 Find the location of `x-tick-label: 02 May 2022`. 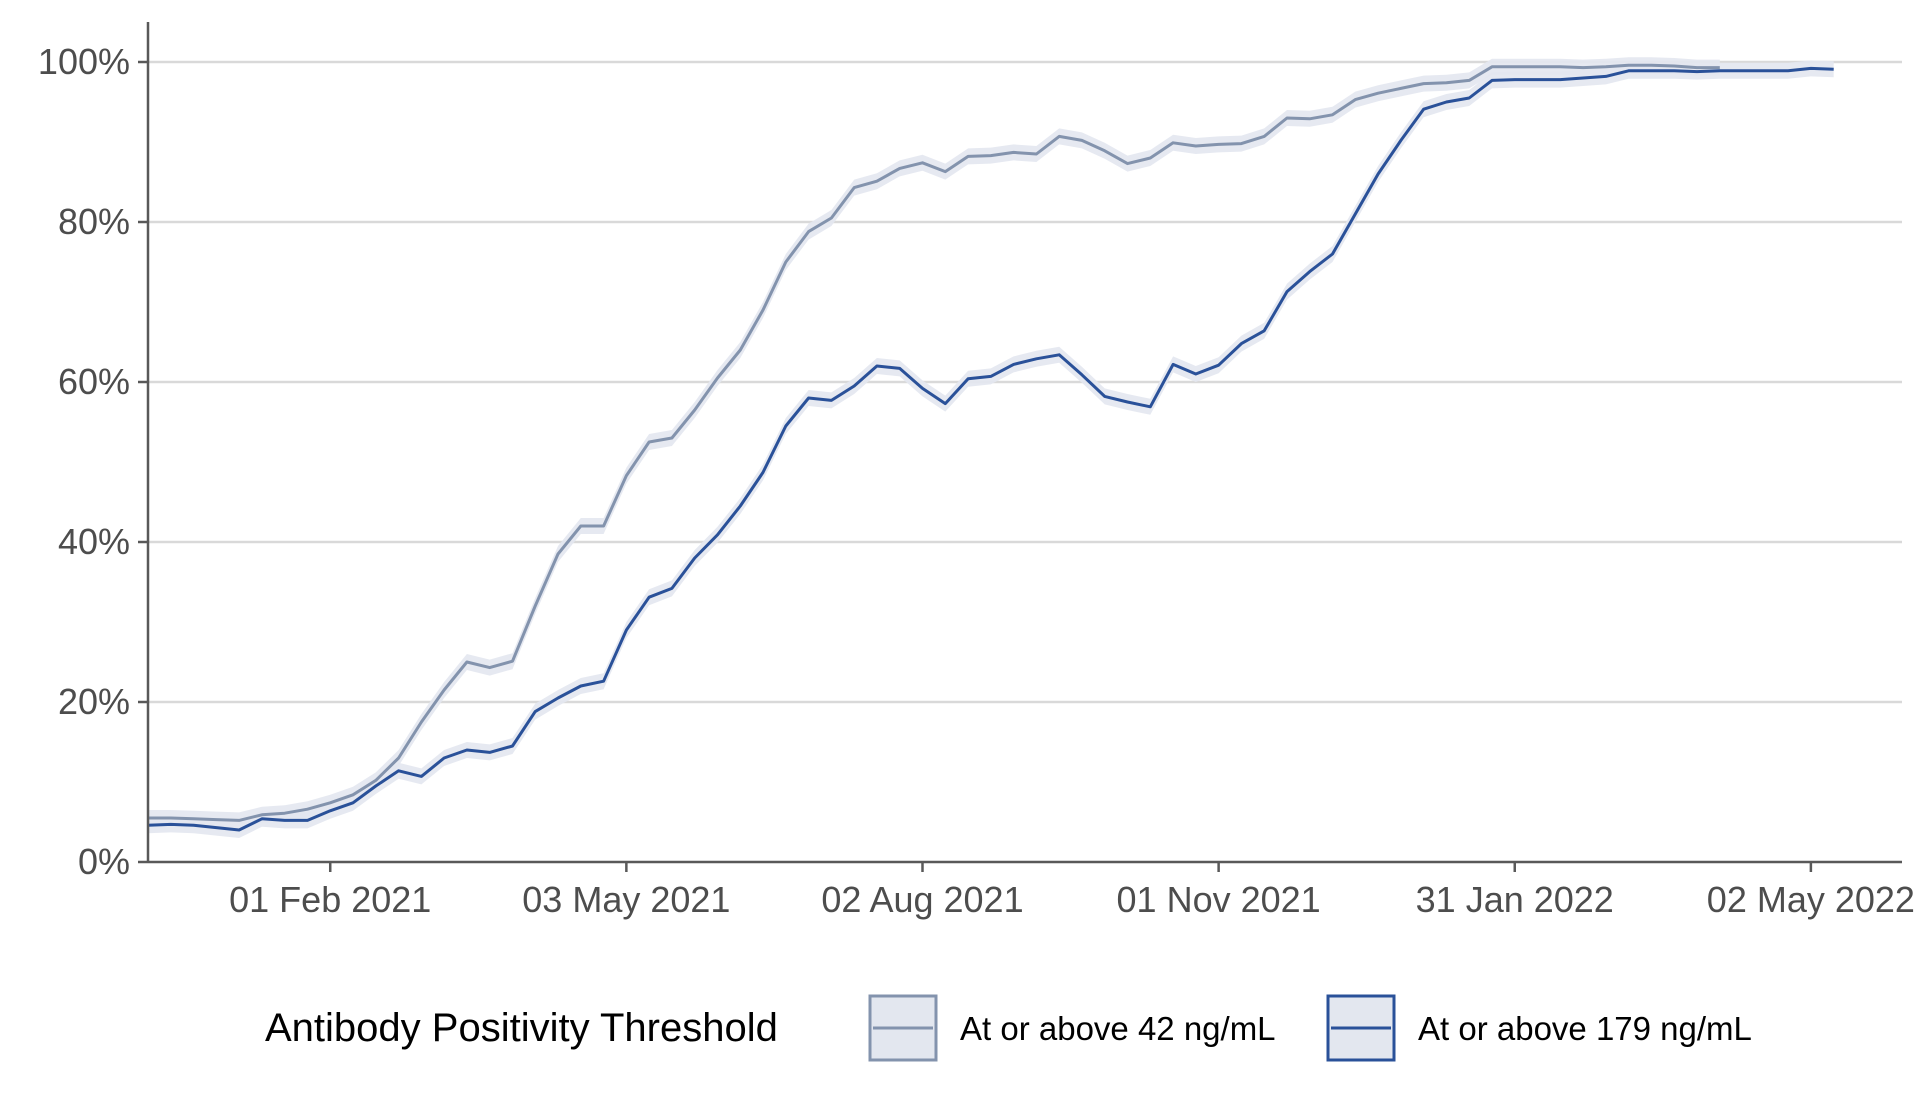

x-tick-label: 02 May 2022 is located at coordinates (1811, 899).